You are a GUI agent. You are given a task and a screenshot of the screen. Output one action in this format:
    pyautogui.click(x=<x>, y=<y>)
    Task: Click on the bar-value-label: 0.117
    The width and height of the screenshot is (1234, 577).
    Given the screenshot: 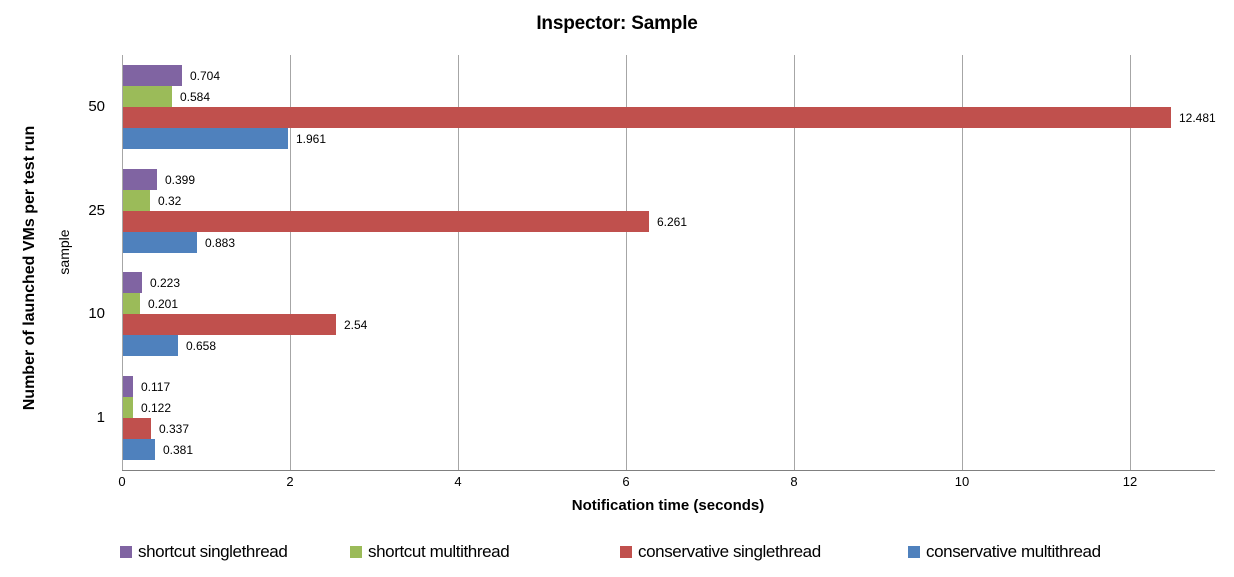 What is the action you would take?
    pyautogui.click(x=156, y=387)
    